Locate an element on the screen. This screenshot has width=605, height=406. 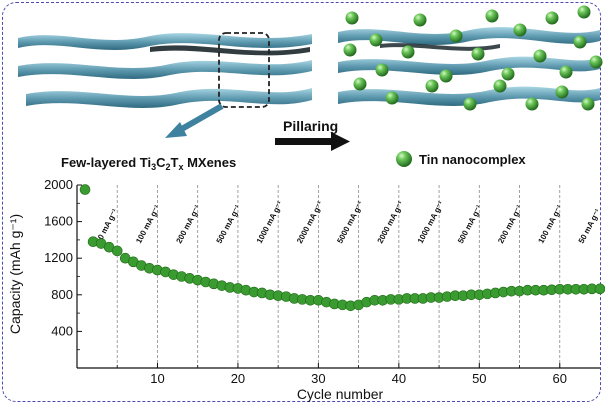
y-tick-label: 1600 is located at coordinates (58, 221).